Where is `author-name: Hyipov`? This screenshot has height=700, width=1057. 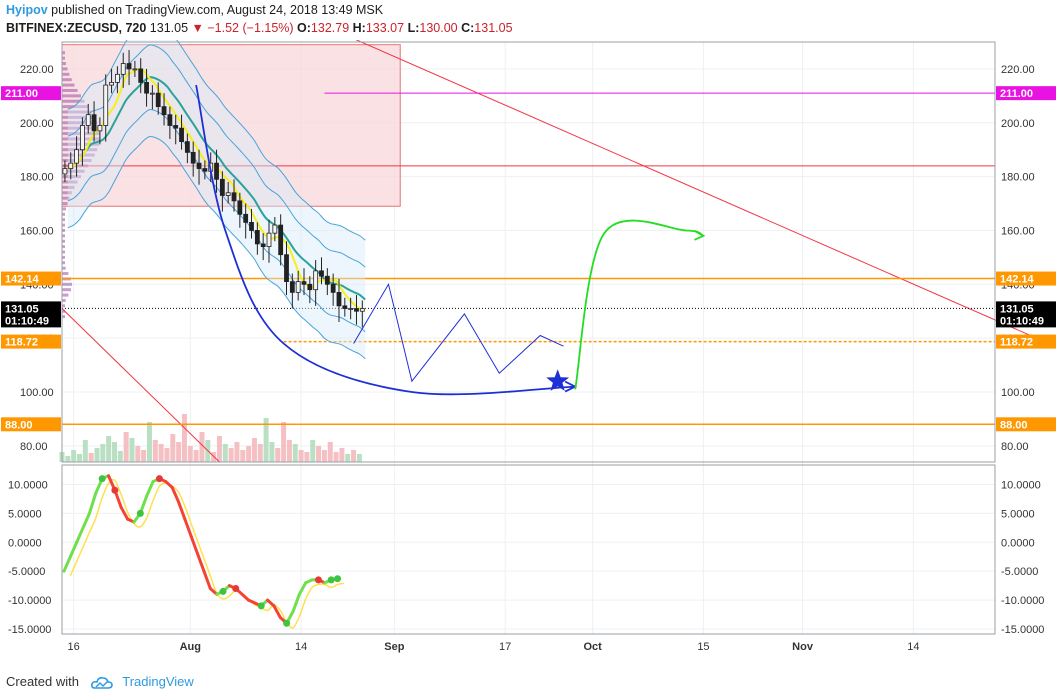 author-name: Hyipov is located at coordinates (27, 10).